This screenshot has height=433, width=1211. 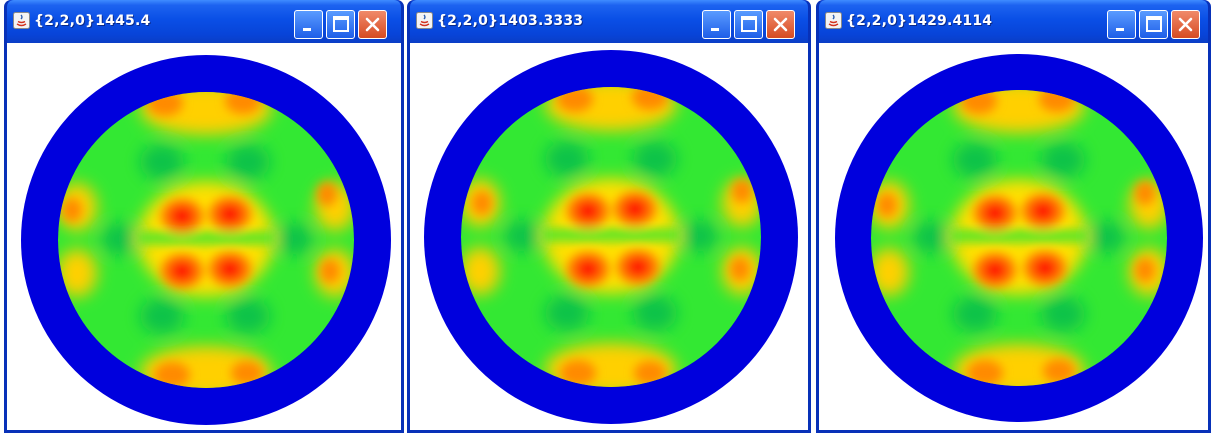 I want to click on window-title: {2,2,0}1403.3333, so click(x=510, y=21).